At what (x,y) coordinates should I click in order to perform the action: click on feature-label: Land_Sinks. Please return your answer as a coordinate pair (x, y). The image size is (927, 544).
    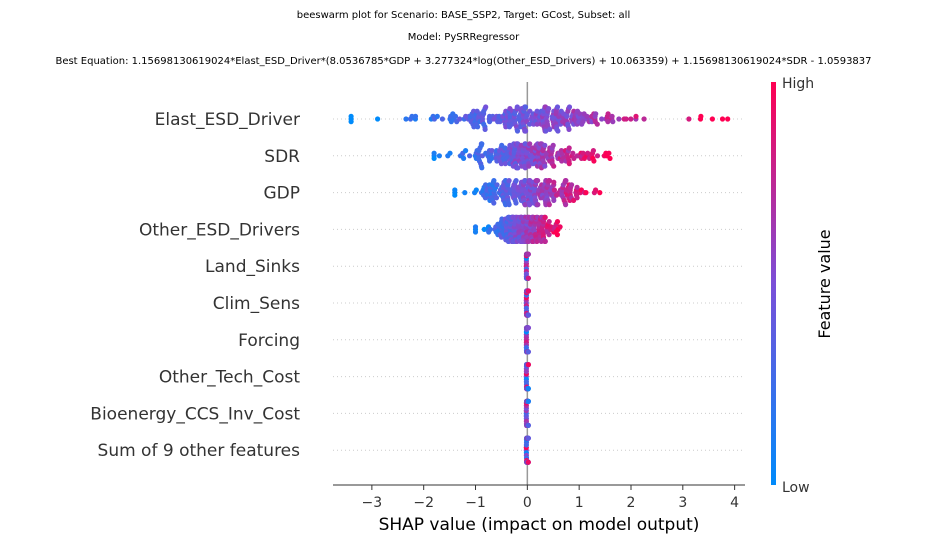
    Looking at the image, I should click on (252, 267).